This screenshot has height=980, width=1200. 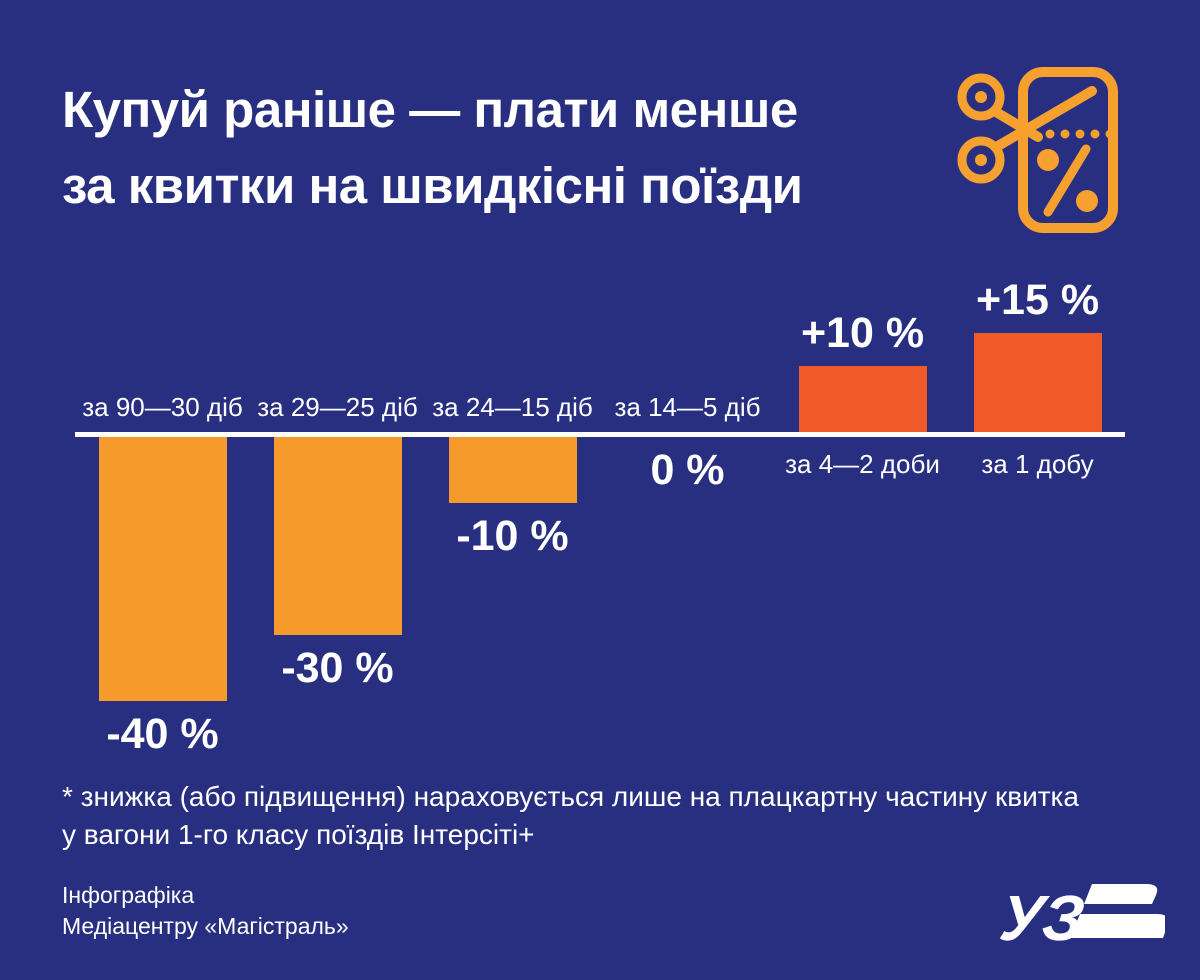 What do you see at coordinates (337, 668) in the screenshot?
I see `value-label: -30 %` at bounding box center [337, 668].